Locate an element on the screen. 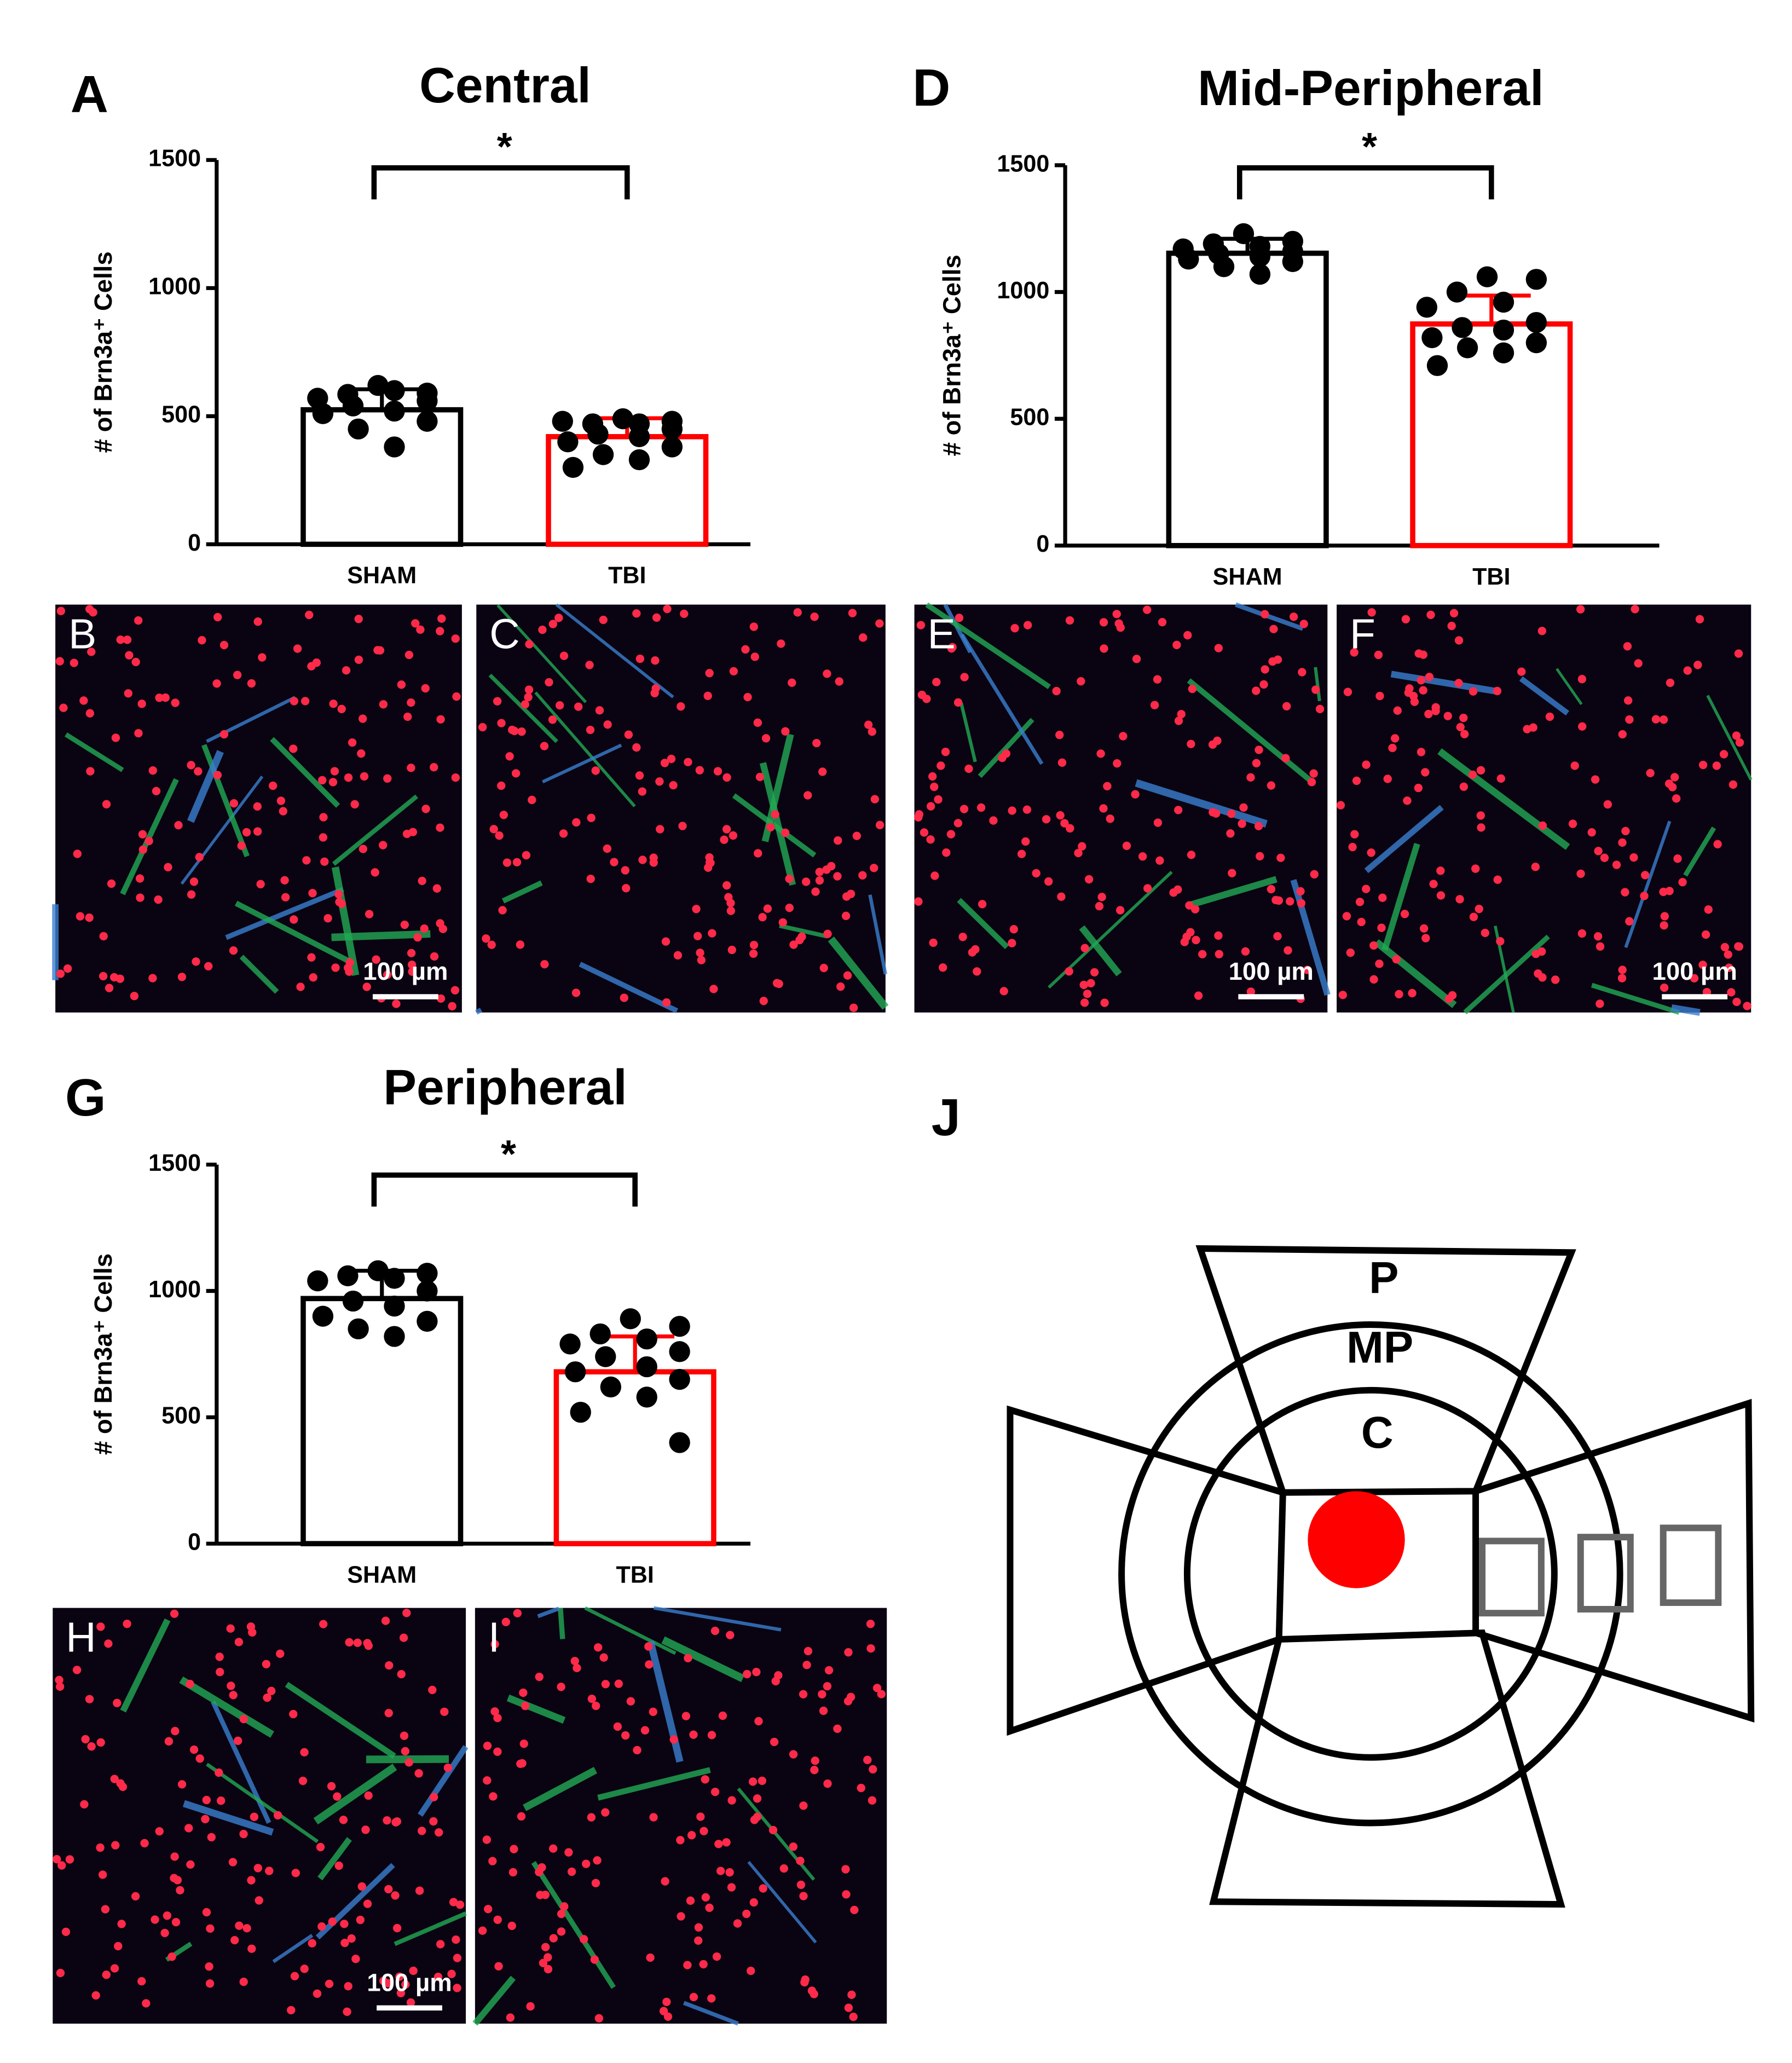 The height and width of the screenshot is (2063, 1792). significance-bracket is located at coordinates (504, 1190).